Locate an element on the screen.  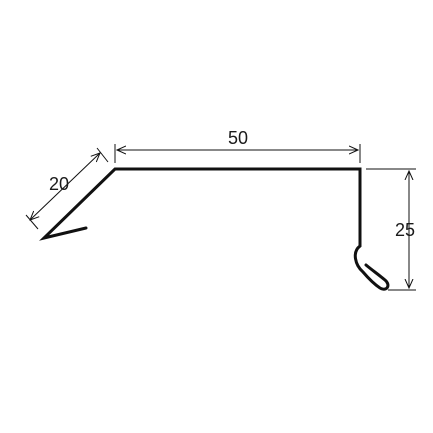
extension-line-slope-lower is located at coordinates (32, 222).